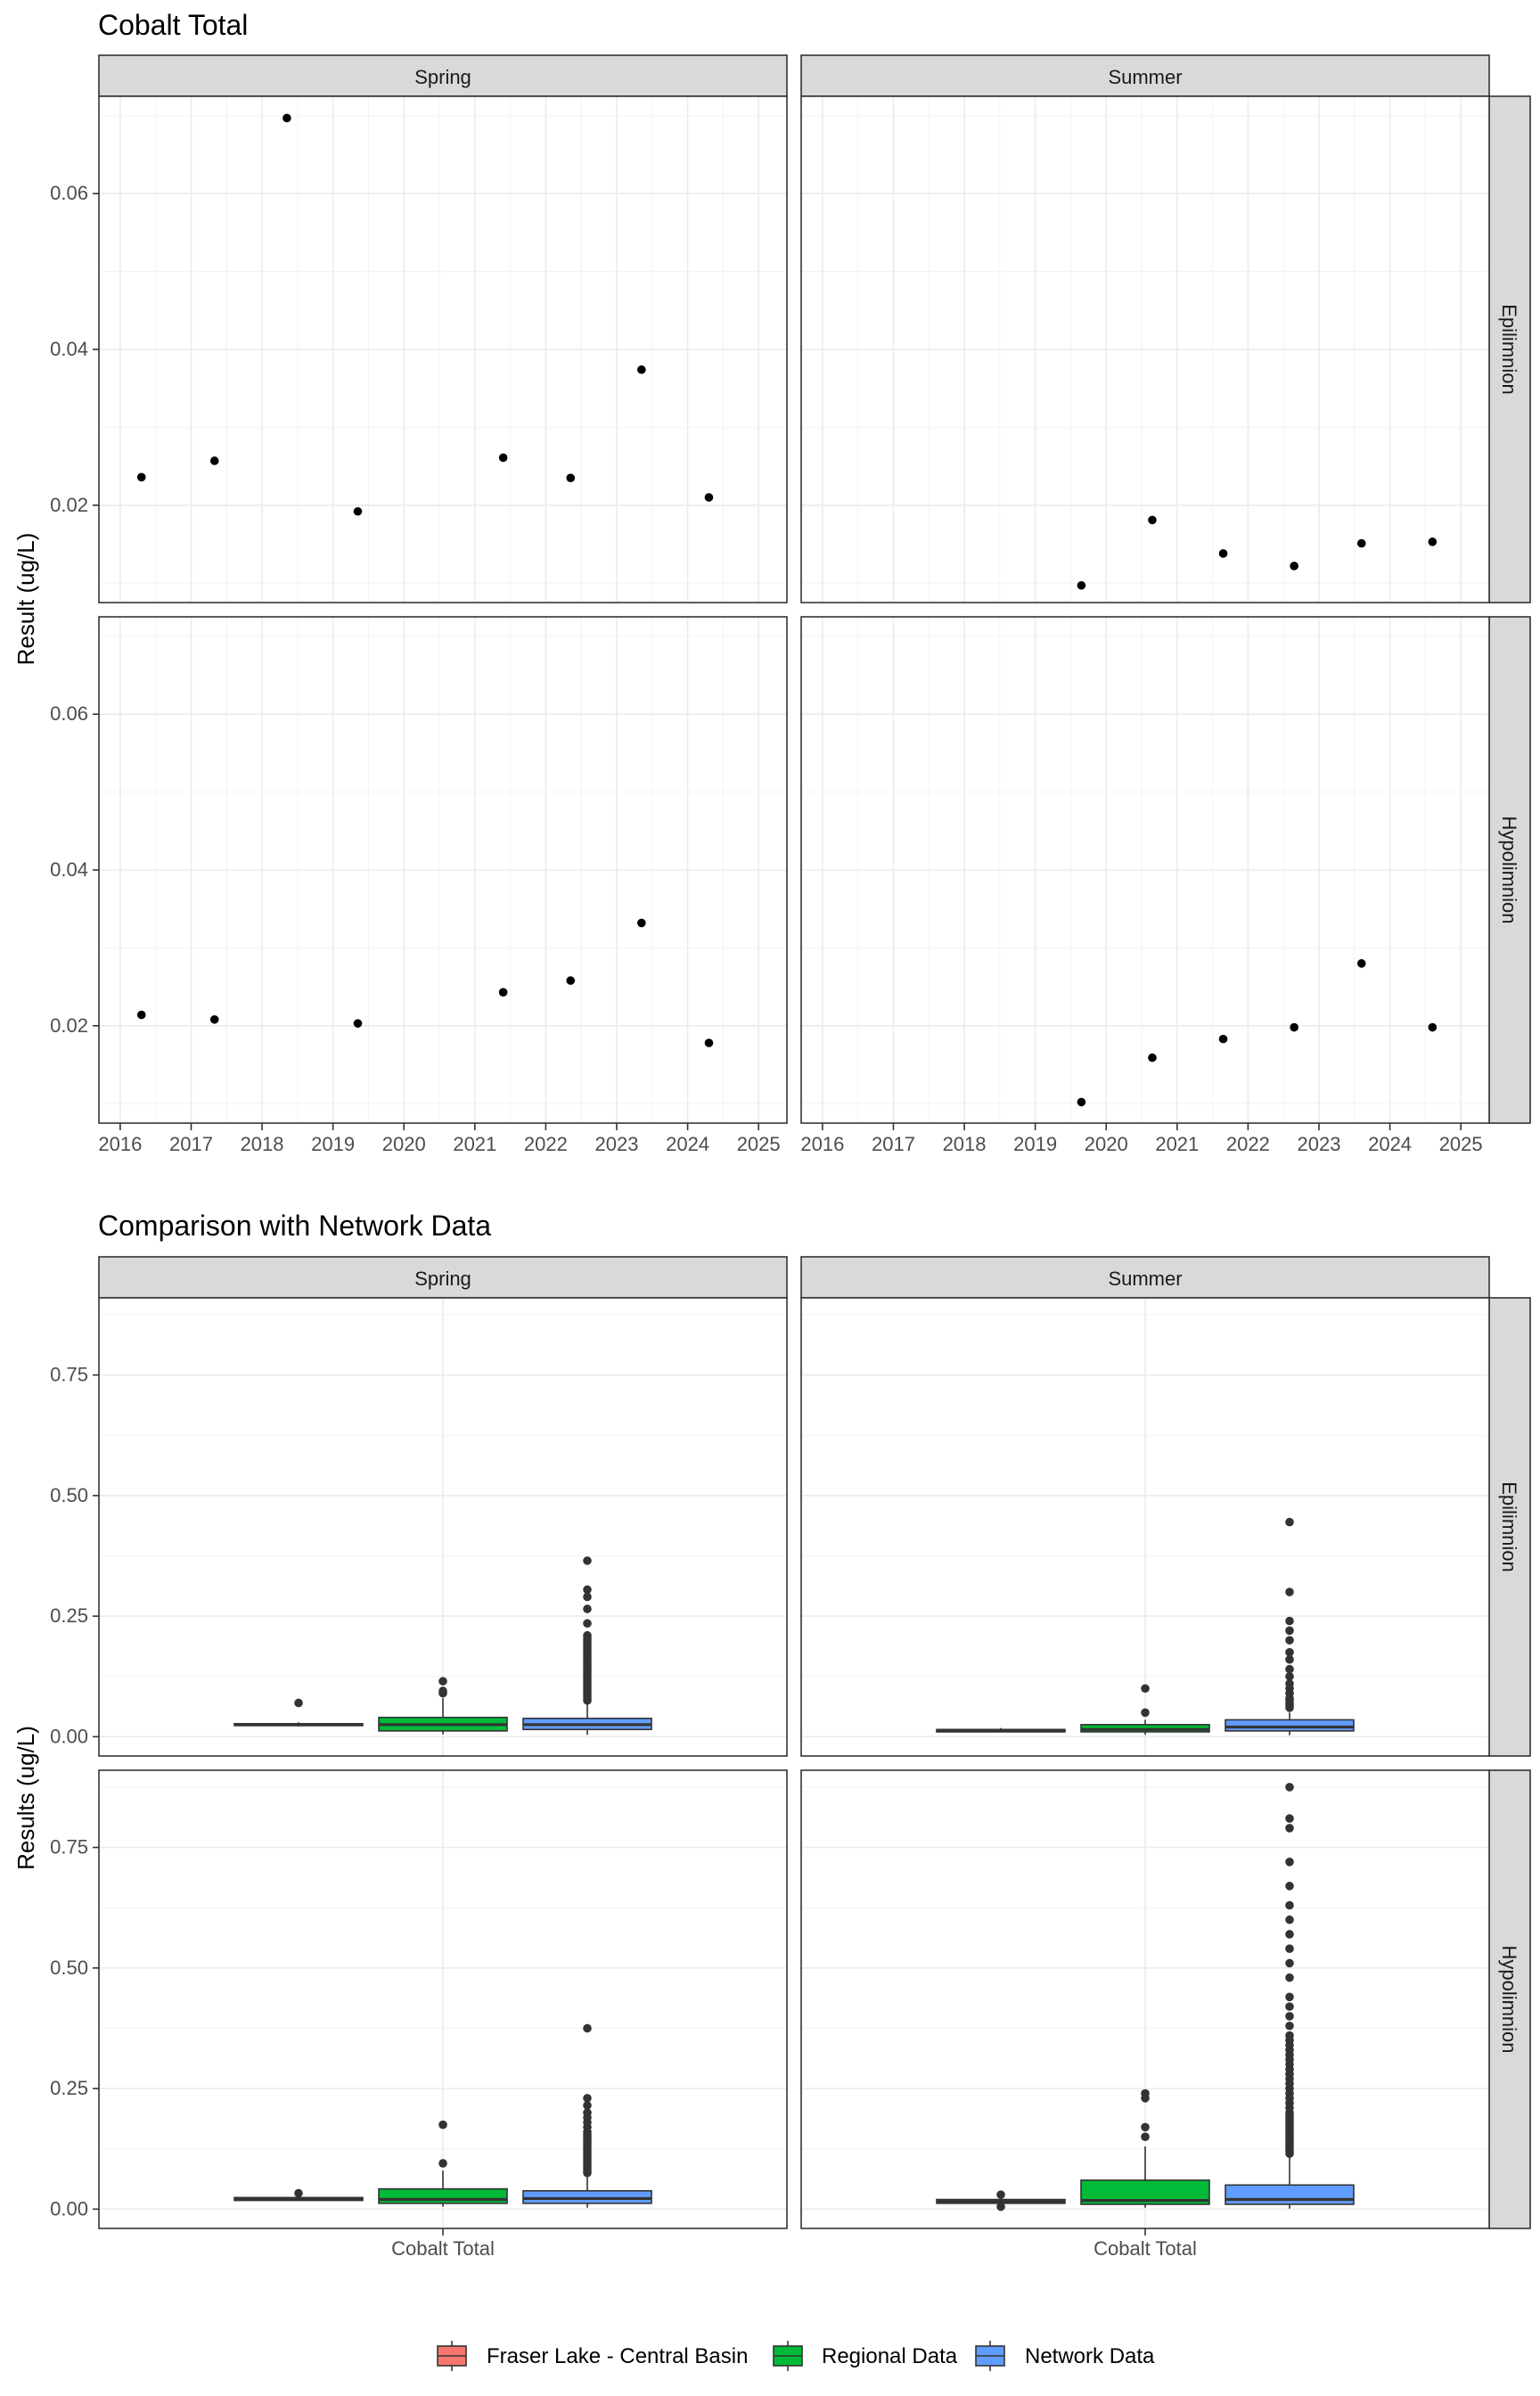 This screenshot has height=2396, width=1540. I want to click on chart2-x-tick-label-summer: Cobalt Total, so click(1145, 2248).